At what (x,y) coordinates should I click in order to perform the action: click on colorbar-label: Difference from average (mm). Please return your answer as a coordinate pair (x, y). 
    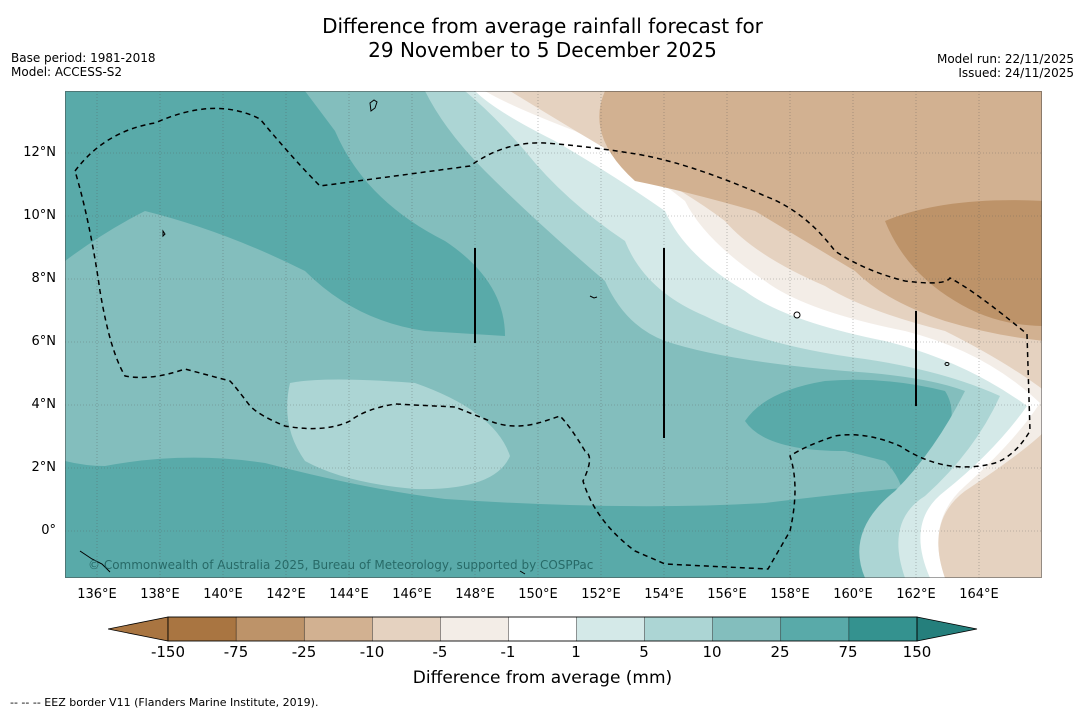
    Looking at the image, I should click on (542, 678).